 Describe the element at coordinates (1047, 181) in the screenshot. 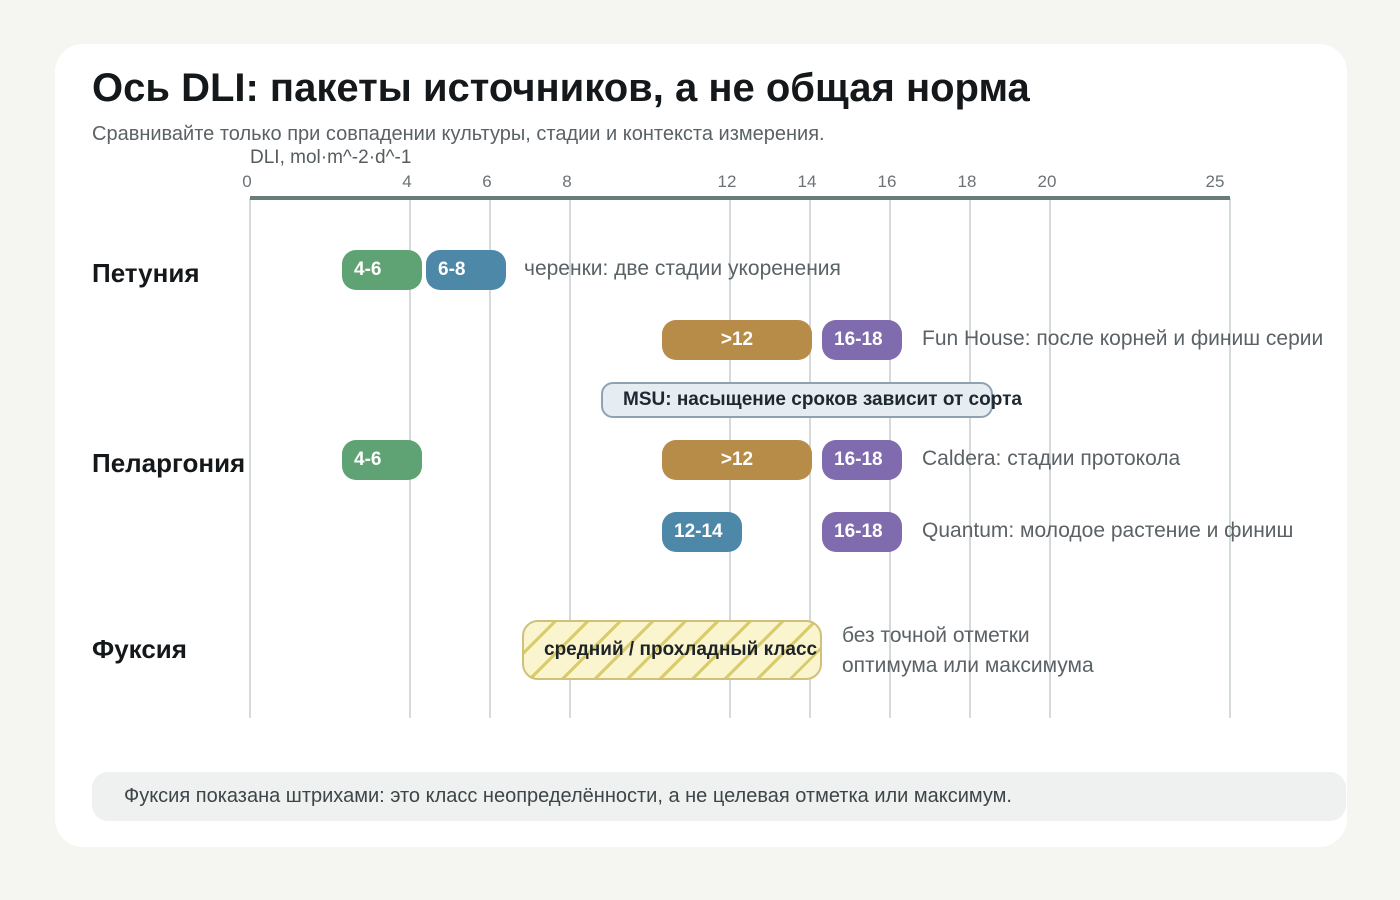

I see `x-tick-label: 20` at that location.